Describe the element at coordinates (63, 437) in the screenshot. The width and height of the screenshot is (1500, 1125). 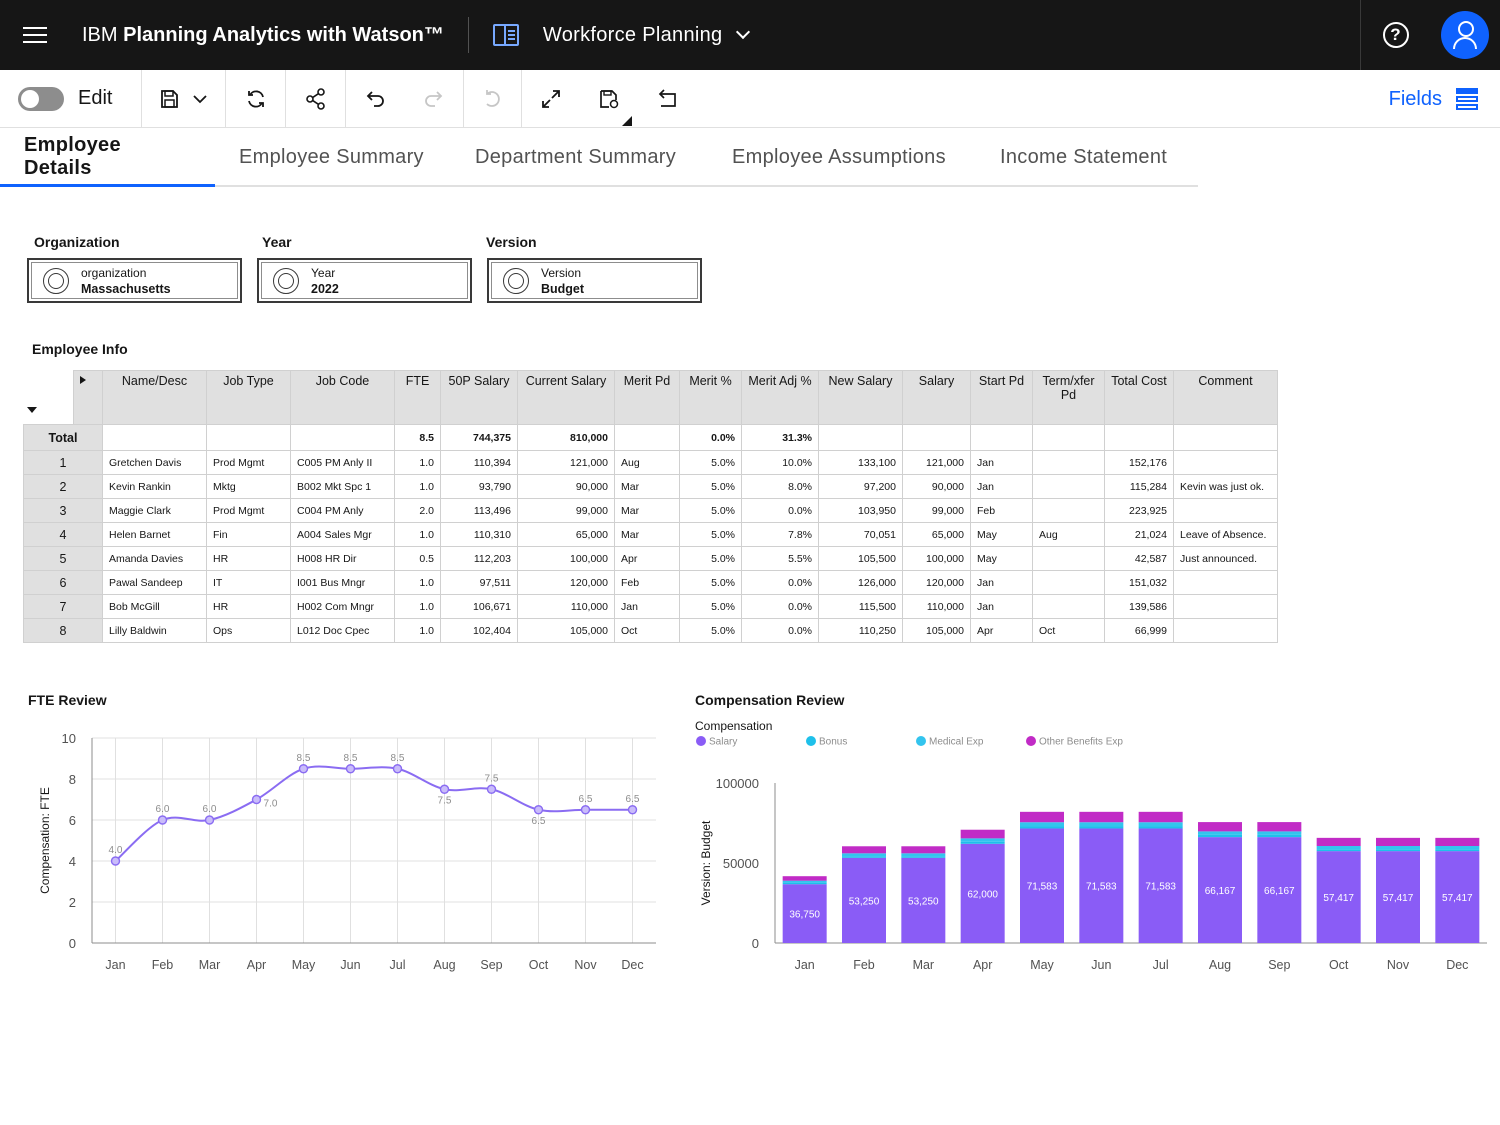
I see `total-row-header: Total` at that location.